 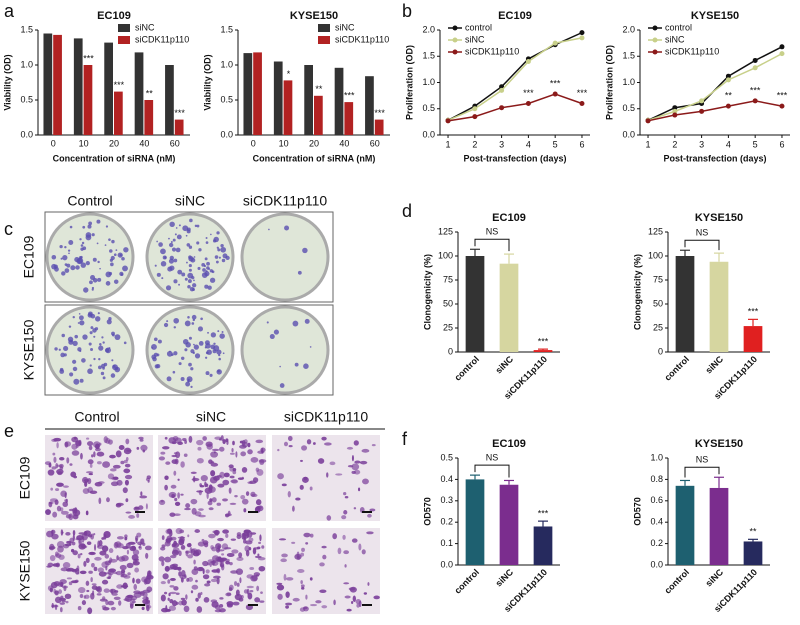 I want to click on x-tick-label: 0, so click(x=253, y=143).